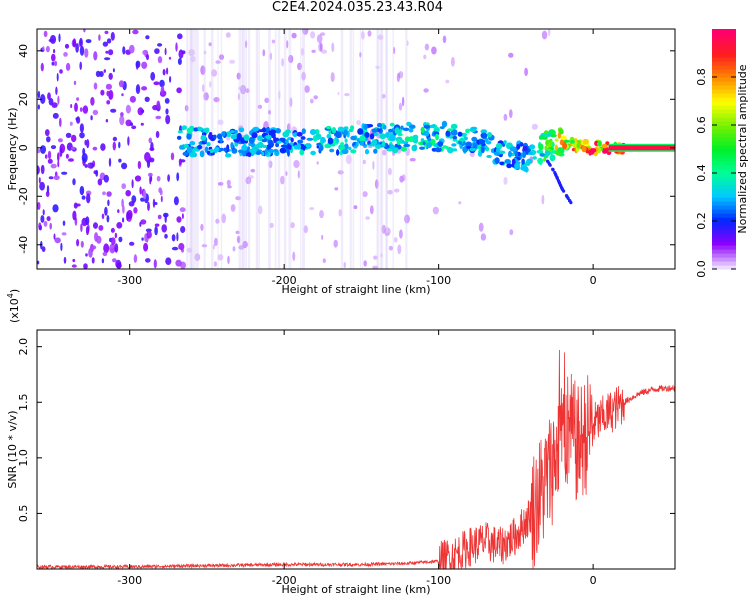  I want to click on colorbar-tick-label: 0.2, so click(701, 221).